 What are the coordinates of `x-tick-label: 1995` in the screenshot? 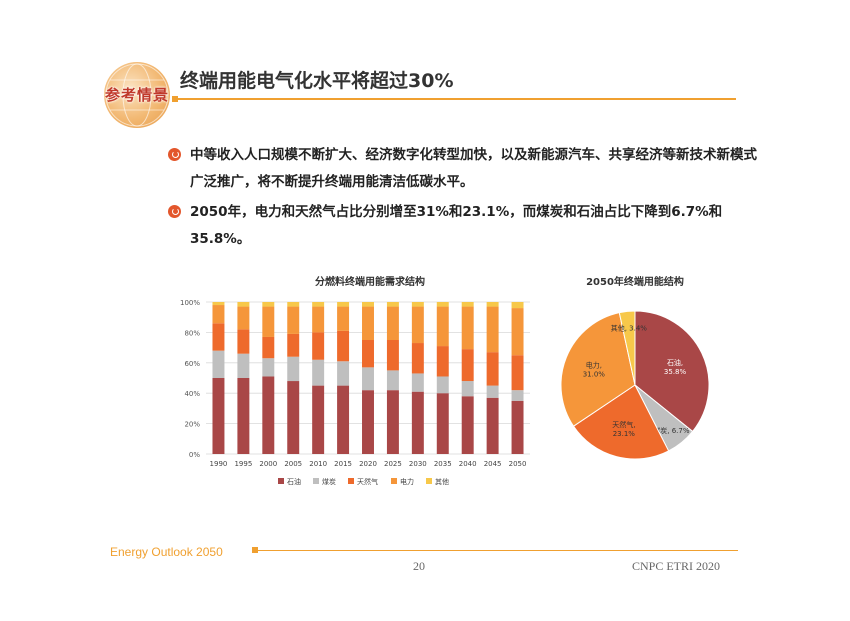 It's located at (243, 464).